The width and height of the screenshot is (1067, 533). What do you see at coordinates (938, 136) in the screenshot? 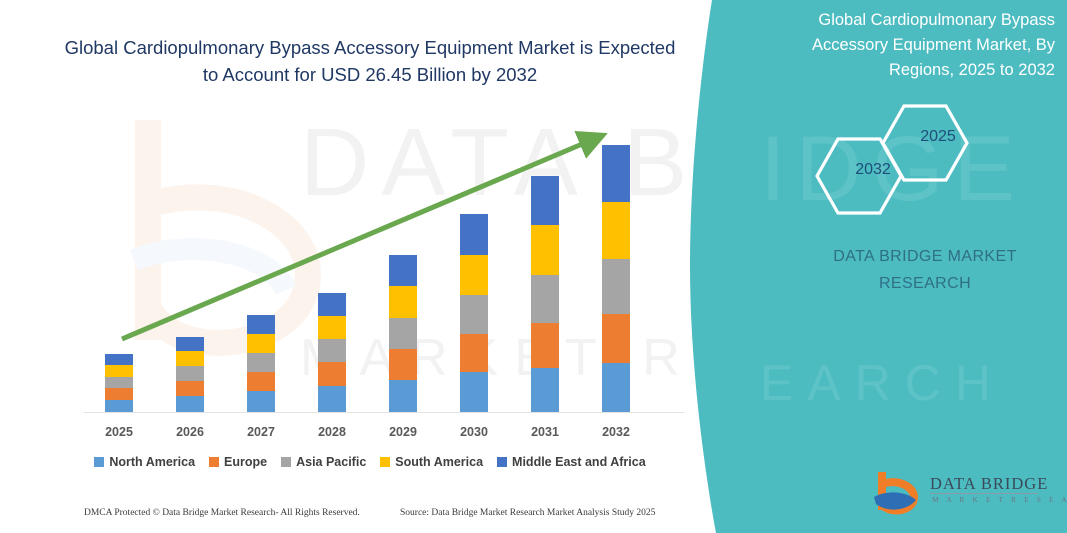
I see `hexagon-2025-label: 2025` at bounding box center [938, 136].